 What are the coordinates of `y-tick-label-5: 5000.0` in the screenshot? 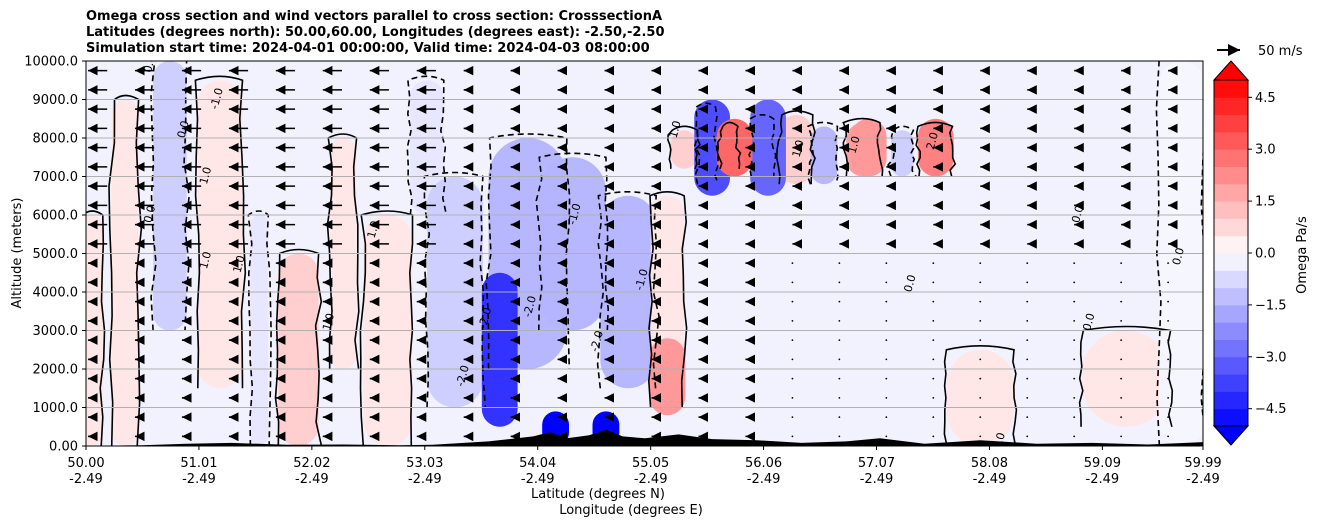 It's located at (56, 254).